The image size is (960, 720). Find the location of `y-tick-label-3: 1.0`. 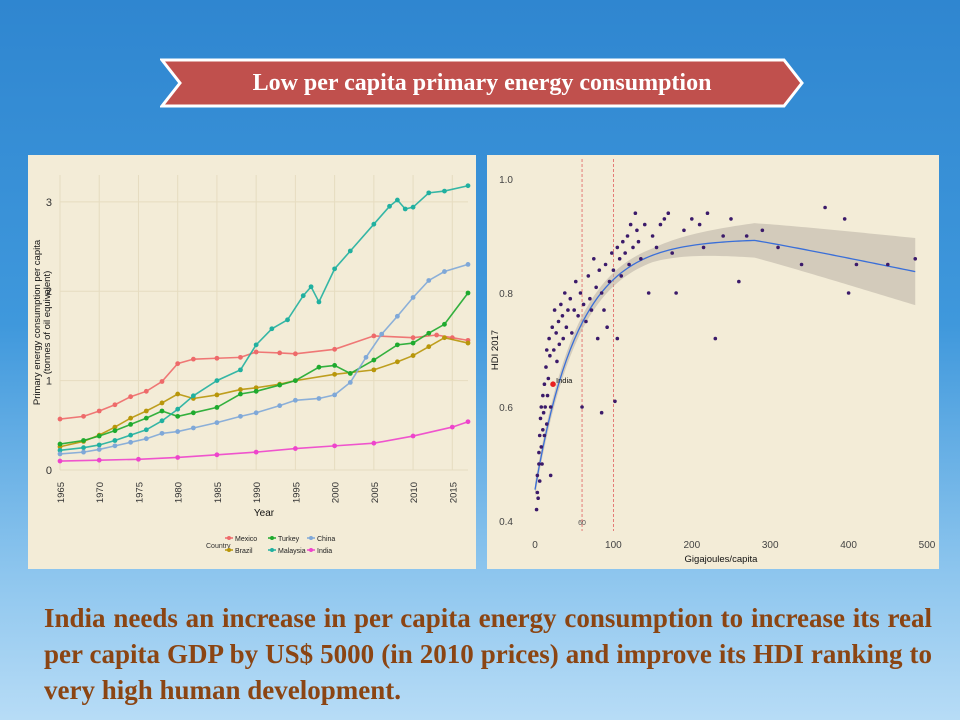

y-tick-label-3: 1.0 is located at coordinates (506, 180).